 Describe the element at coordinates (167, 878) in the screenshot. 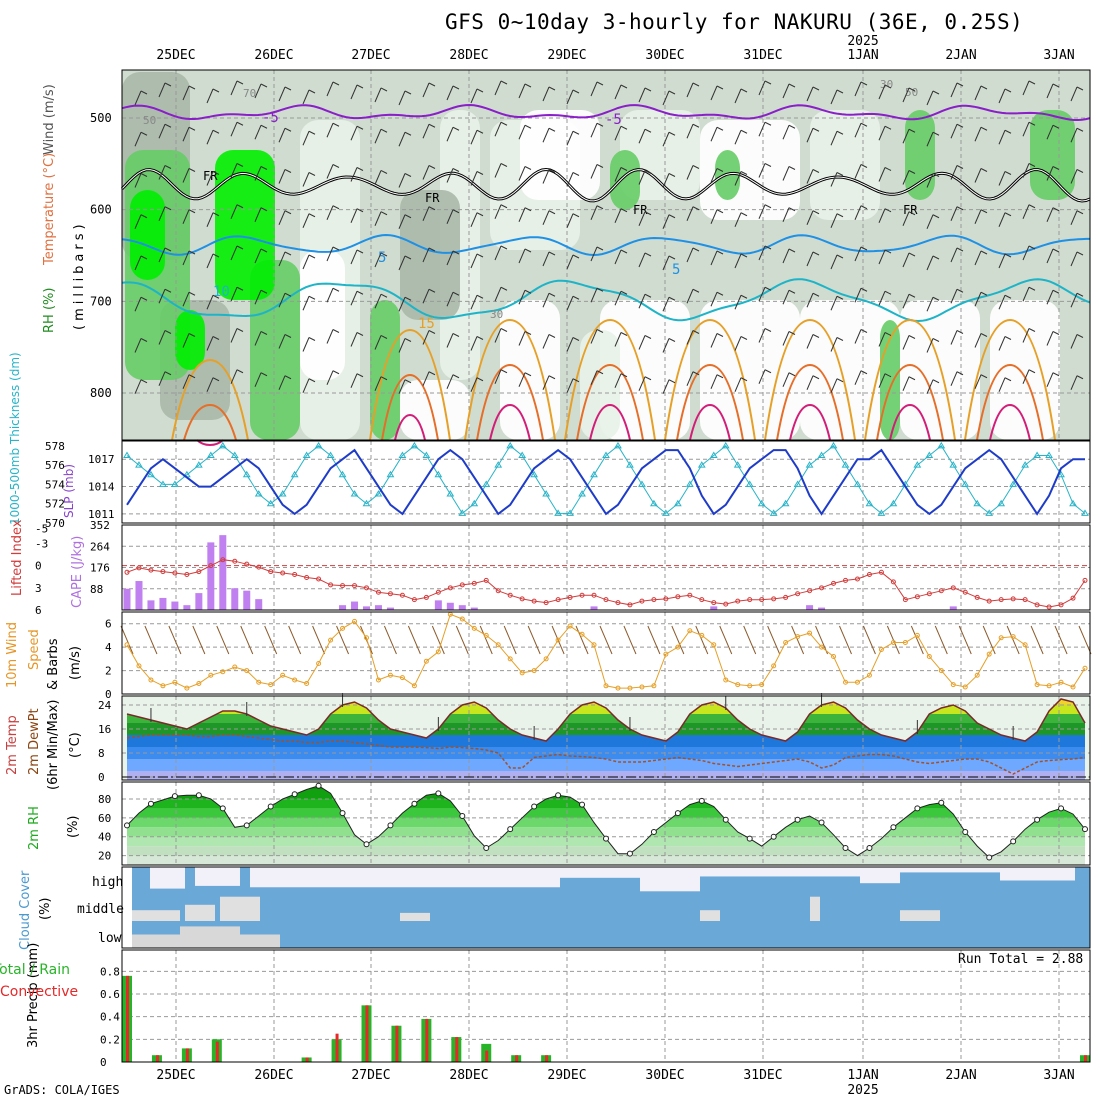

I see `cloud-high-clear` at that location.